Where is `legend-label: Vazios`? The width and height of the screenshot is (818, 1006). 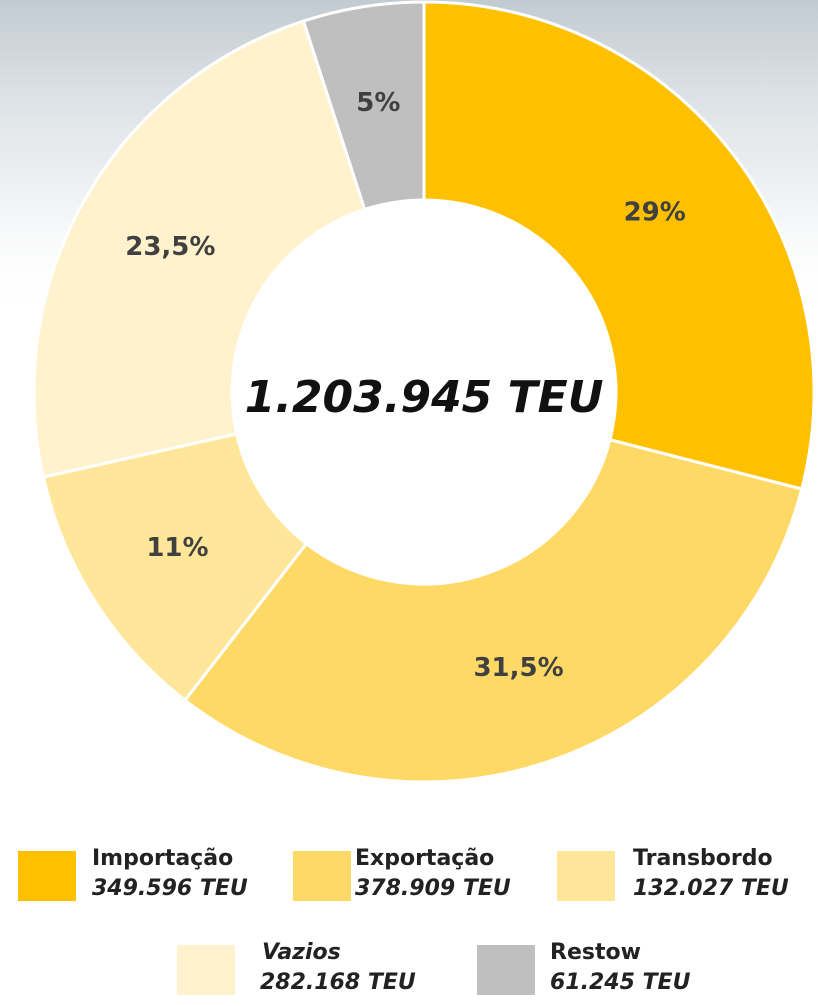 legend-label: Vazios is located at coordinates (301, 952).